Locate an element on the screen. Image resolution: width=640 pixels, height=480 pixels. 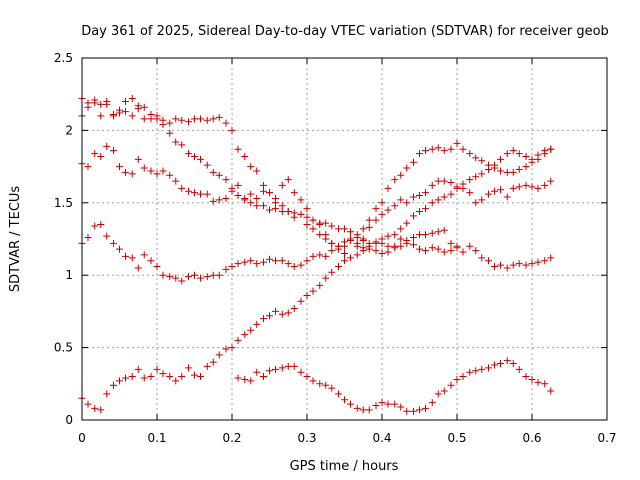
x-tick-label: 0.4 is located at coordinates (381, 438).